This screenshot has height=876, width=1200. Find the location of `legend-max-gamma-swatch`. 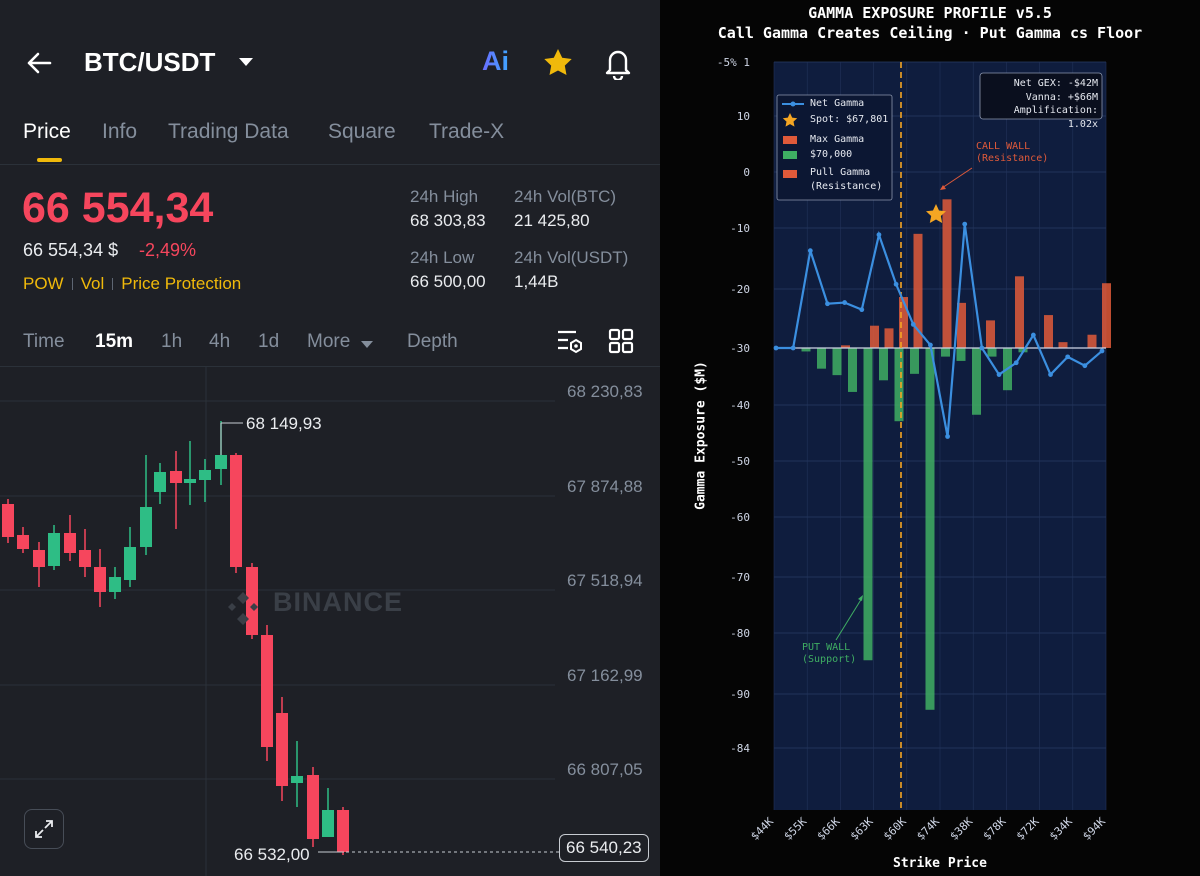

legend-max-gamma-swatch is located at coordinates (790, 140).